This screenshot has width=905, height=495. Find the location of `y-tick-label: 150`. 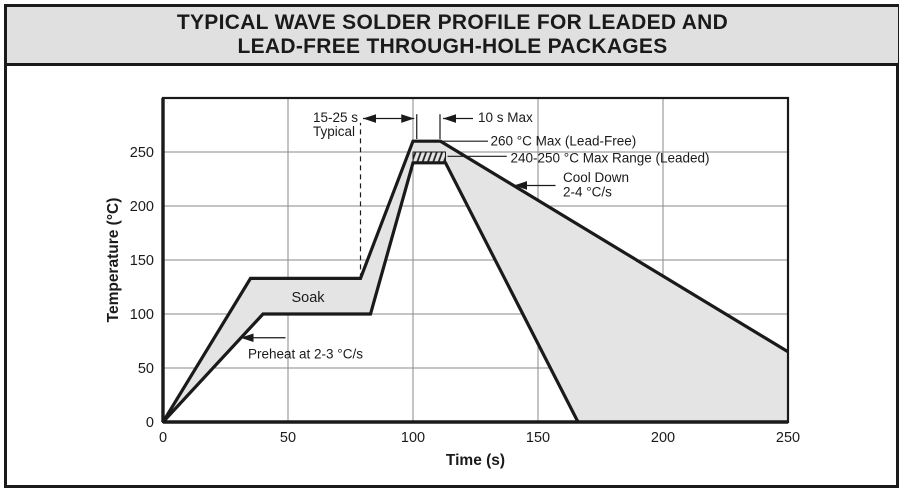

y-tick-label: 150 is located at coordinates (142, 261).